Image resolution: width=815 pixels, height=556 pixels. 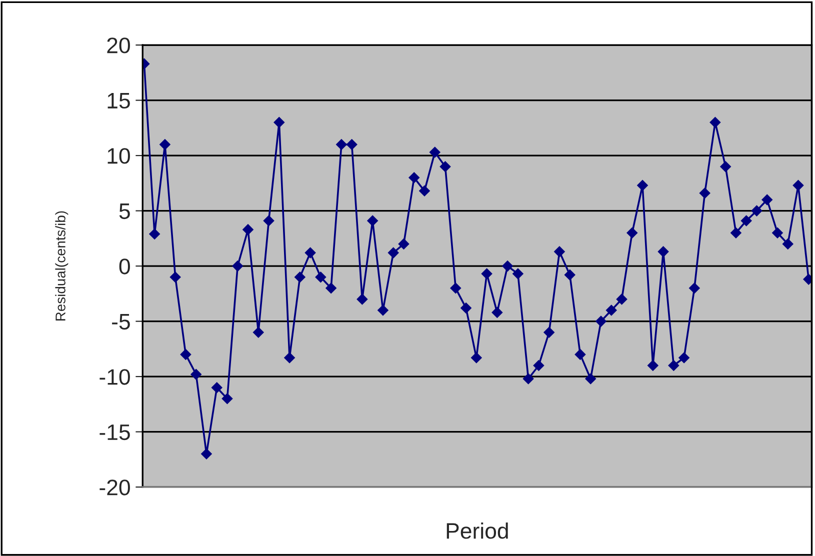 I want to click on y-axis-title: Residual(cents/ib), so click(x=61, y=265).